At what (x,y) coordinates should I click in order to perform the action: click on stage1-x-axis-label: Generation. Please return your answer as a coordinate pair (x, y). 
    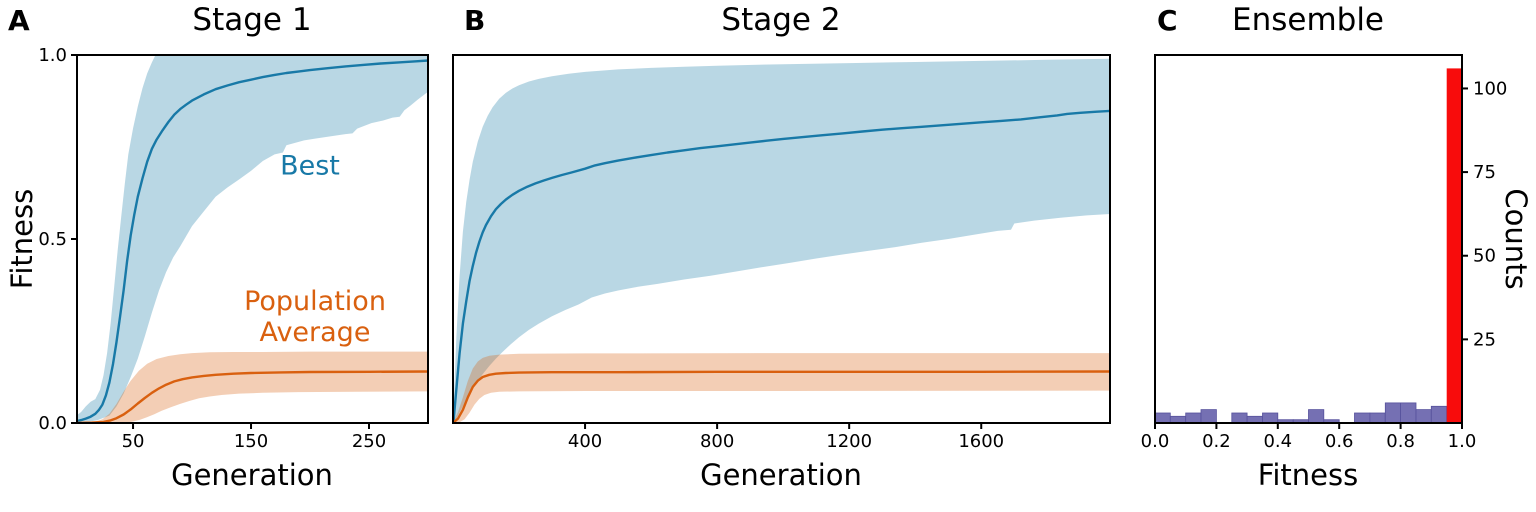
    Looking at the image, I should click on (252, 475).